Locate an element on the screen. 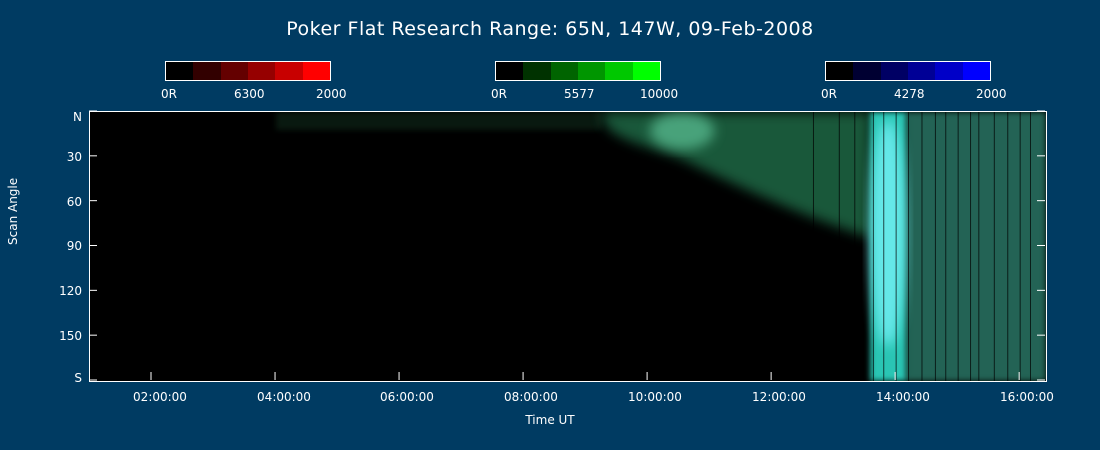  y-axis-label: Scan Angle is located at coordinates (13, 211).